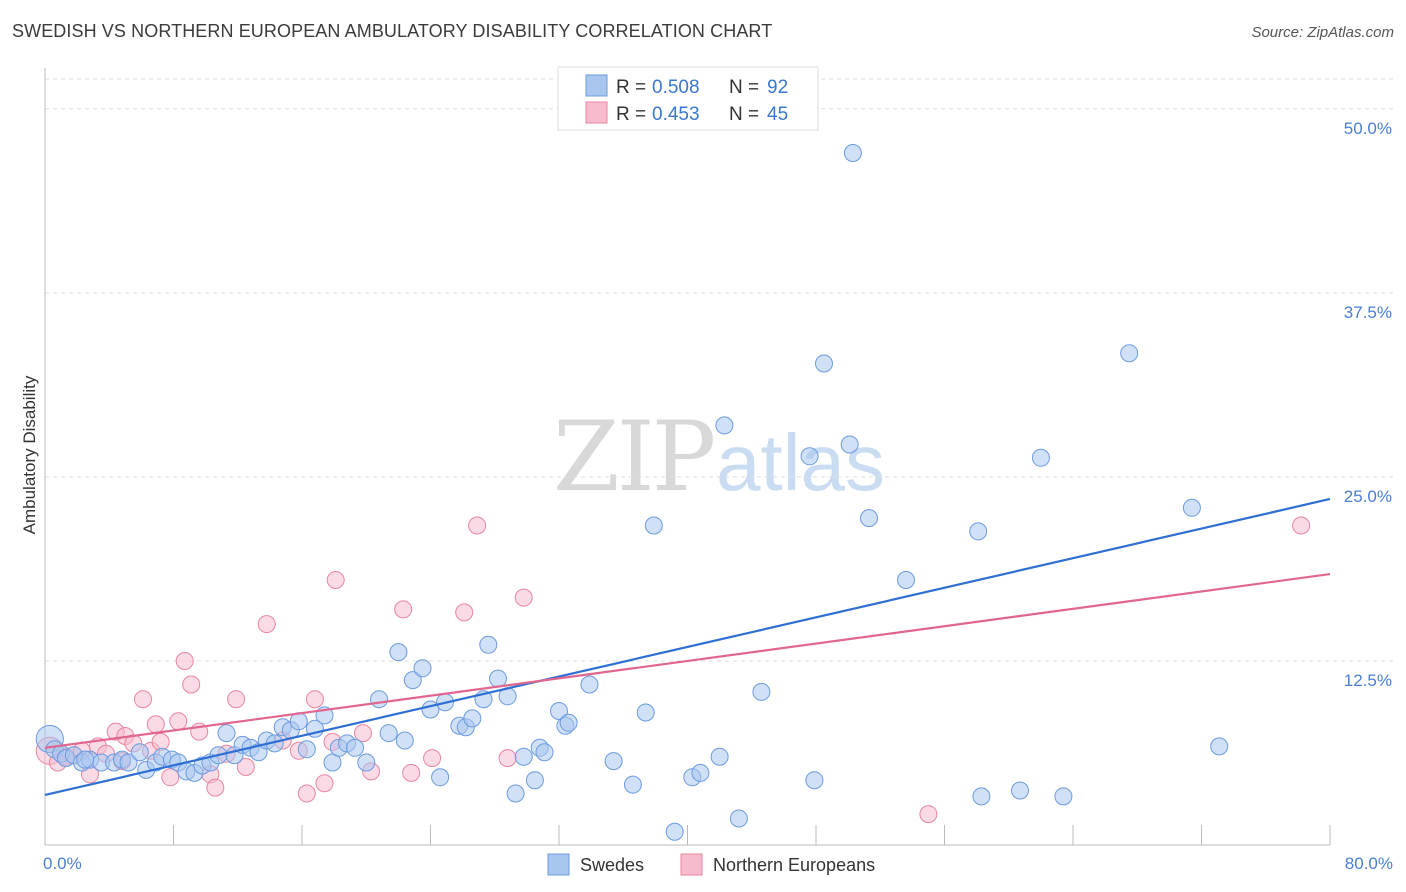 This screenshot has width=1406, height=892. Describe the element at coordinates (631, 114) in the screenshot. I see `legend-r-label-northern-europeans: R =` at that location.